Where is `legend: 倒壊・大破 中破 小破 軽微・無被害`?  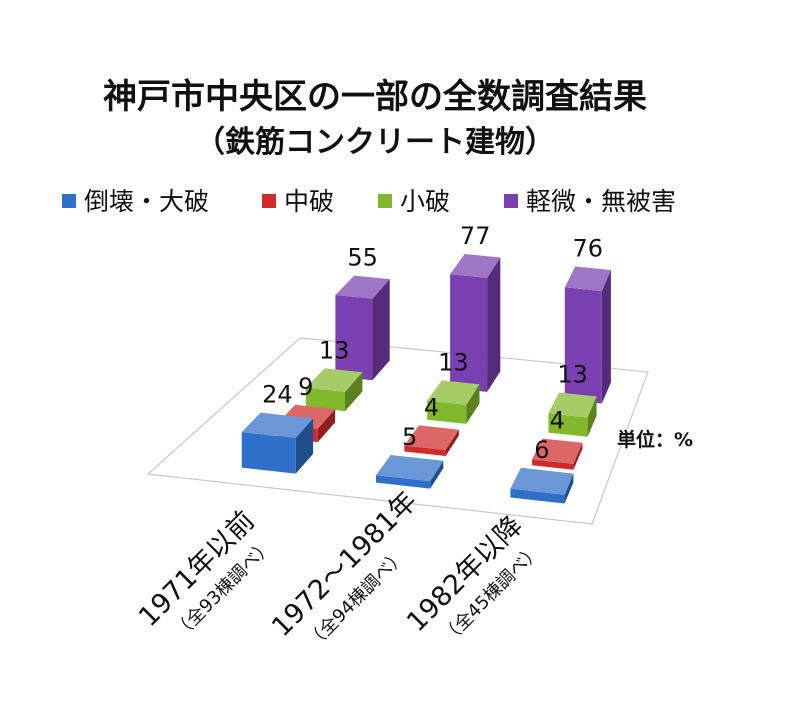
legend: 倒壊・大破 中破 小破 軽微・無被害 is located at coordinates (369, 201).